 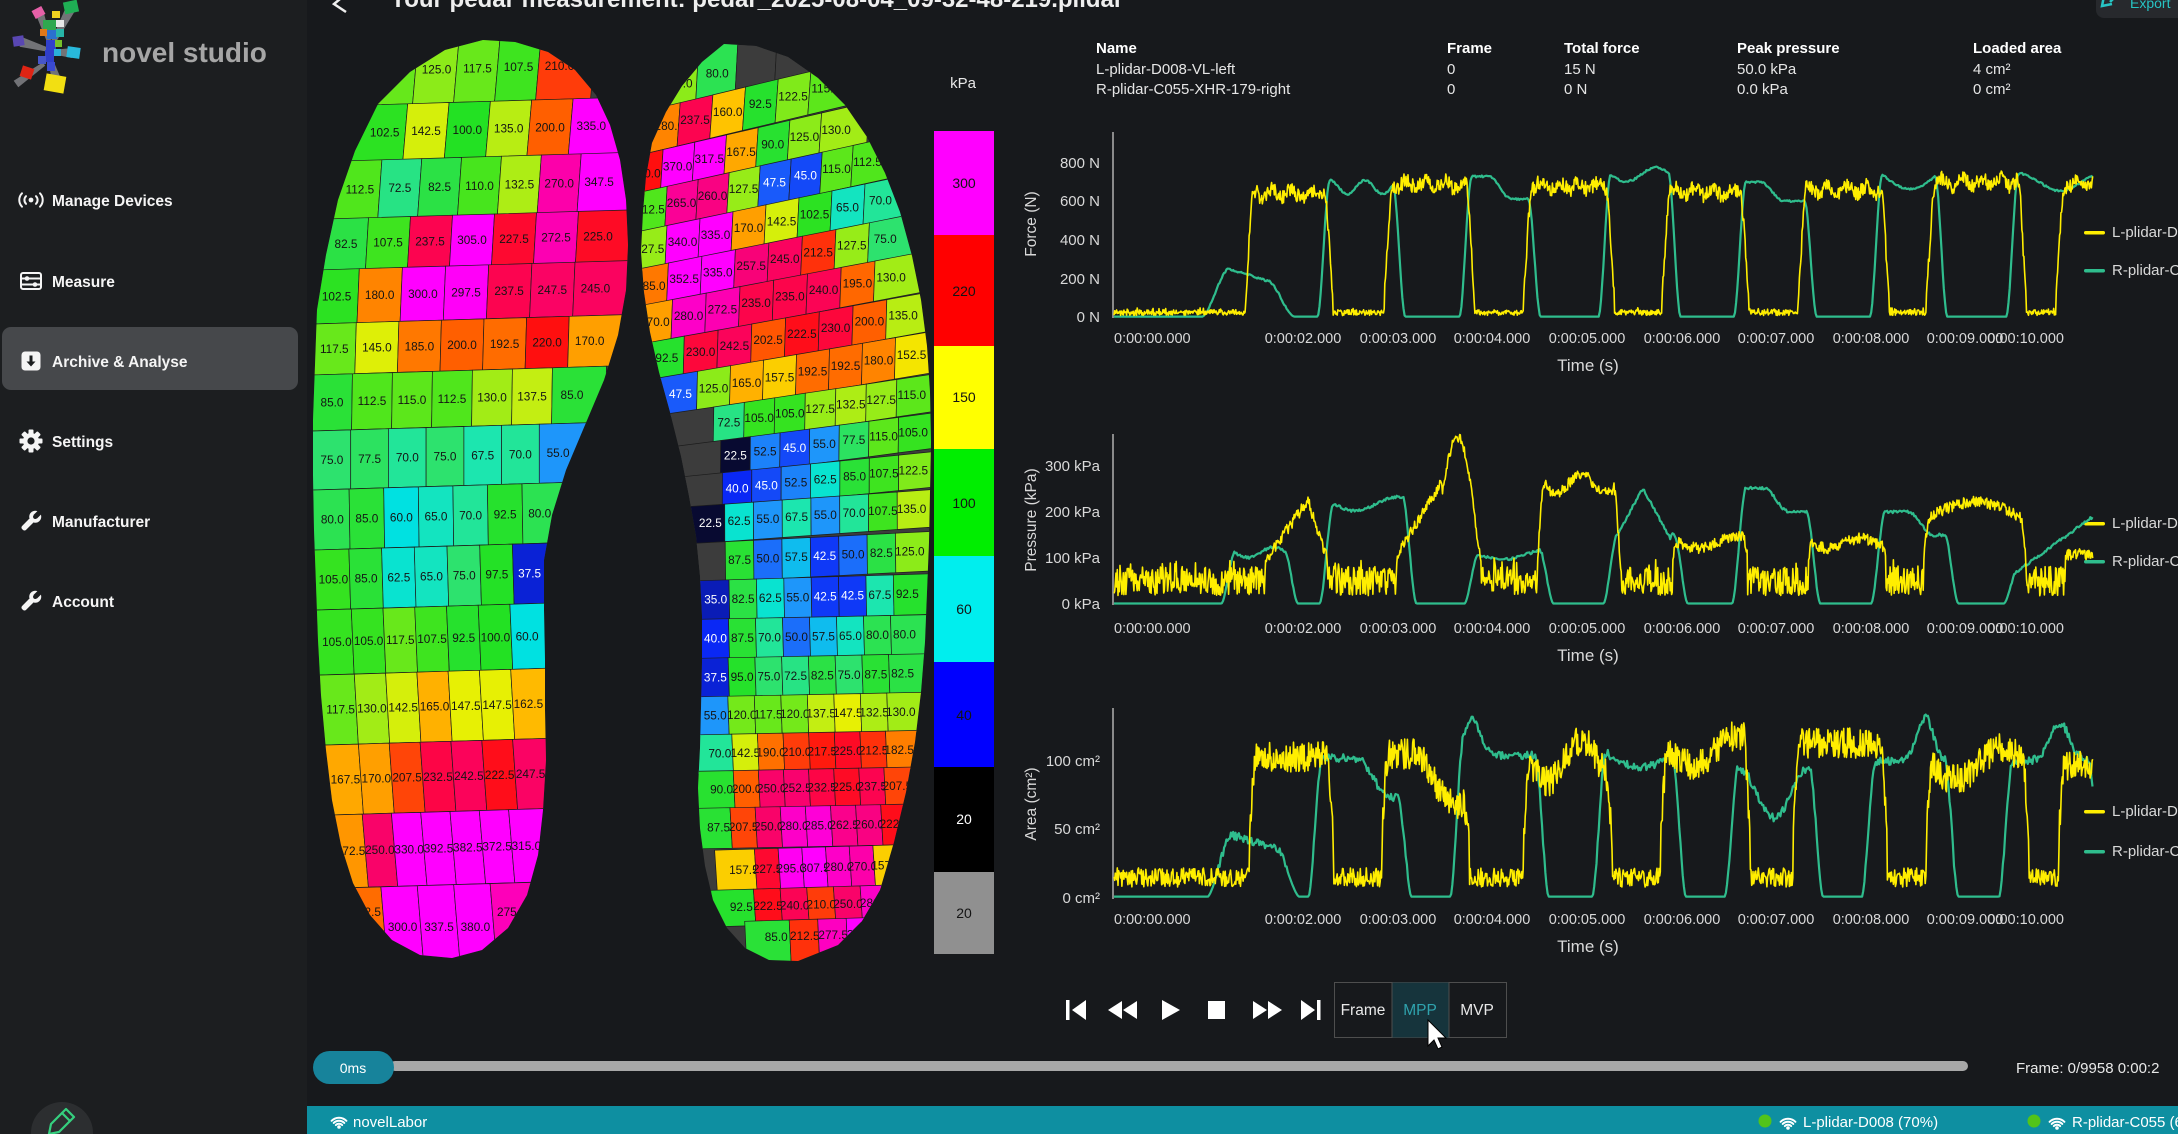 I want to click on svg-text: 117.5, so click(x=768, y=714).